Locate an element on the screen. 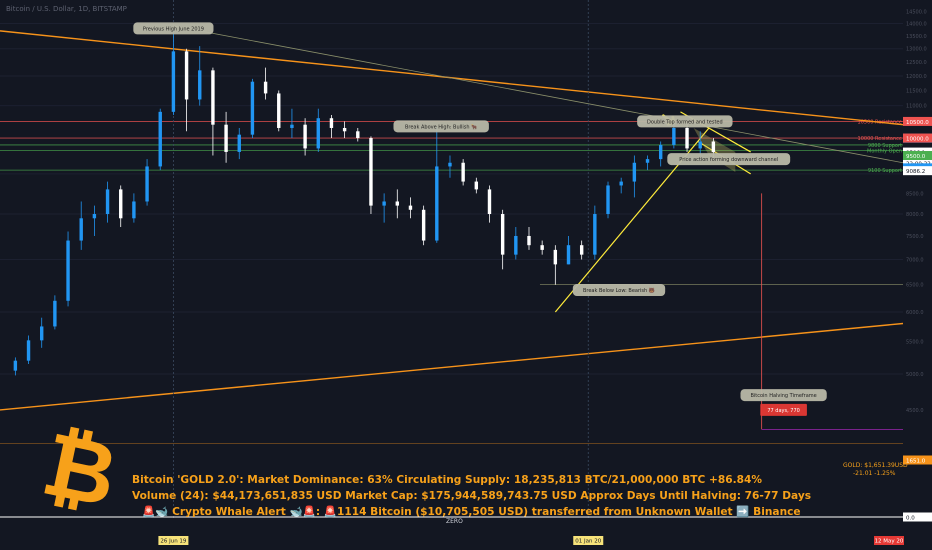  price-label-text: 0.0 is located at coordinates (910, 519).